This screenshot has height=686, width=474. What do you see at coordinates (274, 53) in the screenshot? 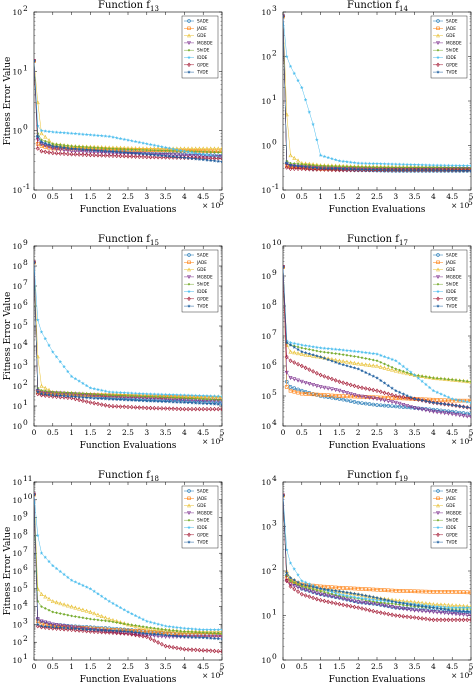
I see `y-tick-exponent: 2` at bounding box center [274, 53].